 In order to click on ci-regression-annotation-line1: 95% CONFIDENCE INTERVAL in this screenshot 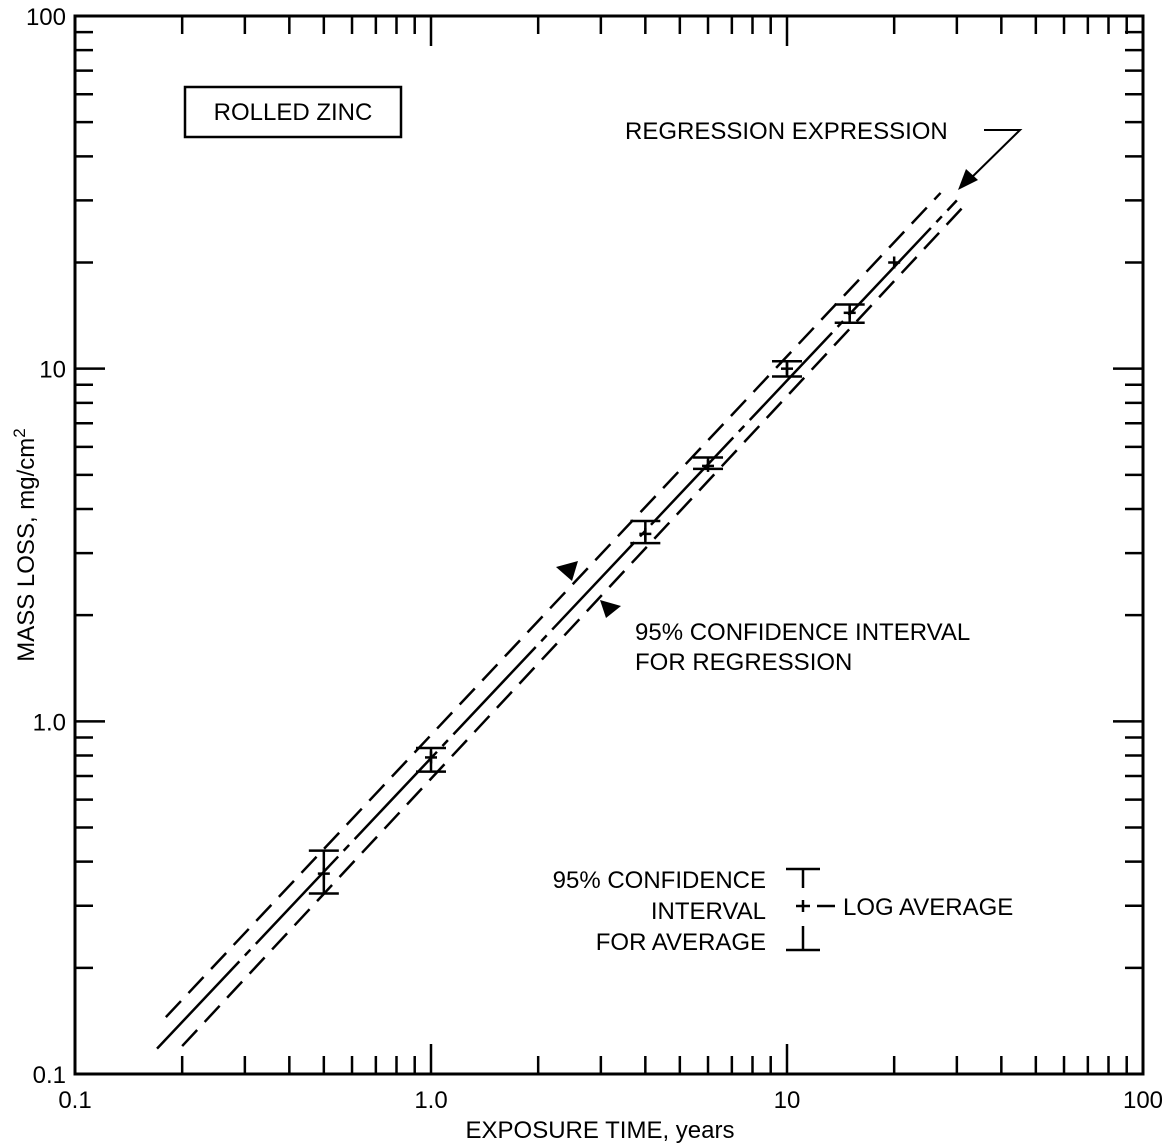, I will do `click(802, 632)`.